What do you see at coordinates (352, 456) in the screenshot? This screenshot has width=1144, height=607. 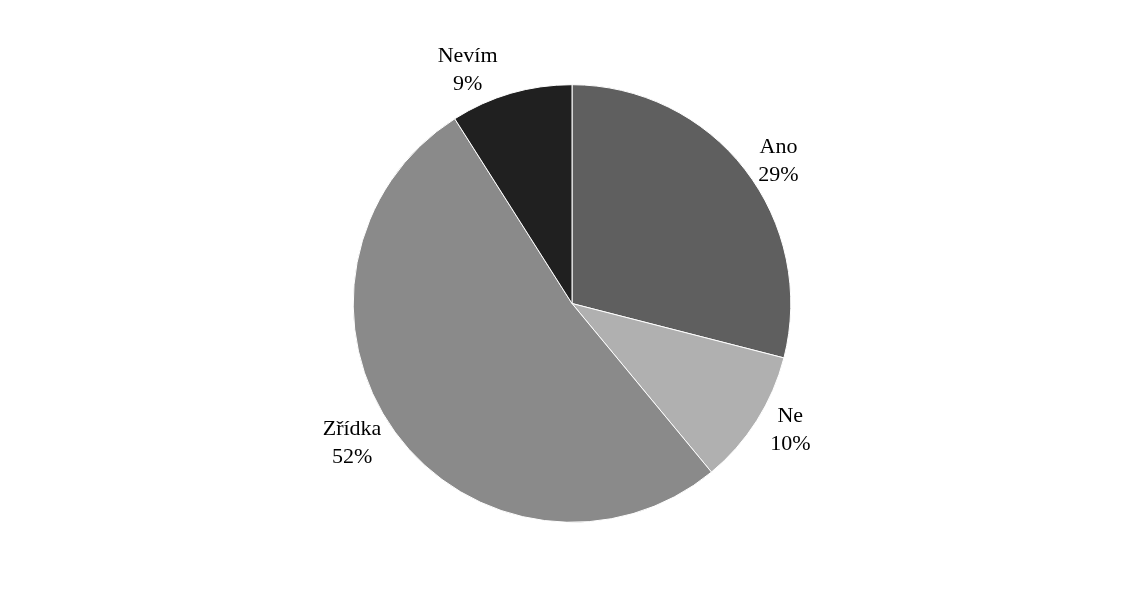 I see `data-label: 52%` at bounding box center [352, 456].